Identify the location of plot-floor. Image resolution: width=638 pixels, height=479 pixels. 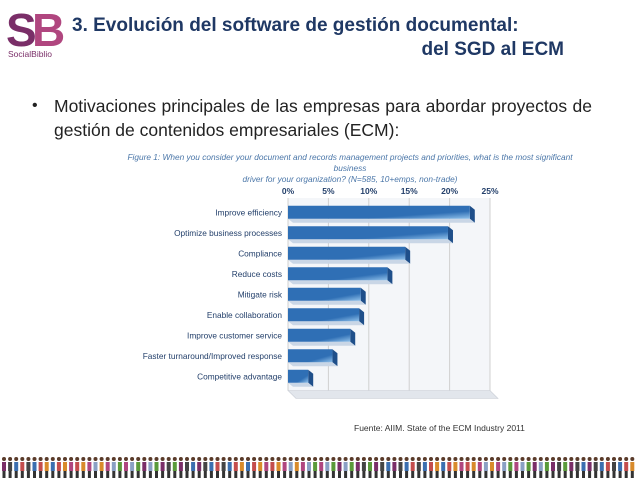
(393, 394).